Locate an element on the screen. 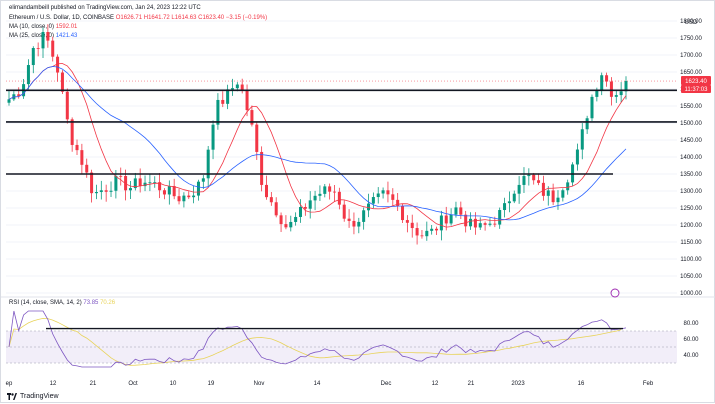 This screenshot has width=715, height=404. rsi-label: RSI (14, close, SMA, 14, 2) is located at coordinates (45, 303).